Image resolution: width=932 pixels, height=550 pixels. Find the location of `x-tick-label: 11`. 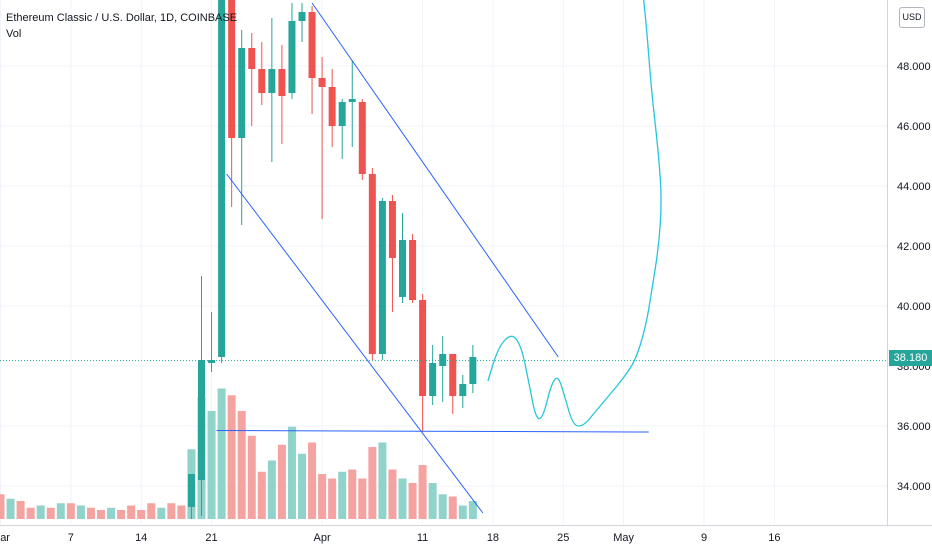

x-tick-label: 11 is located at coordinates (422, 538).